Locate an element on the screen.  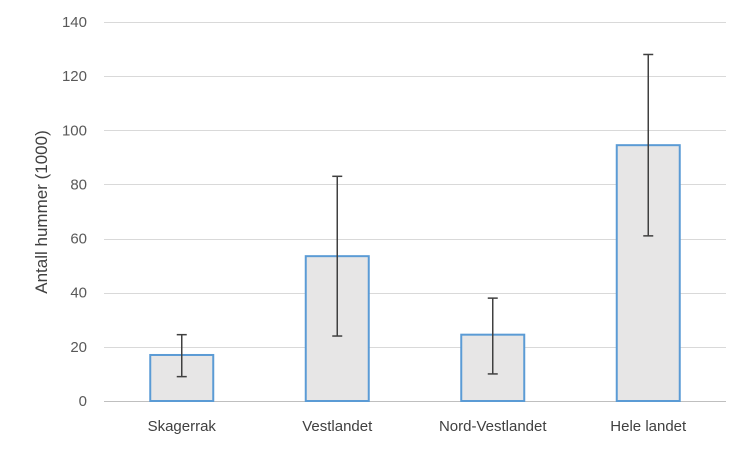
error-bar-skagerrak is located at coordinates (181, 355).